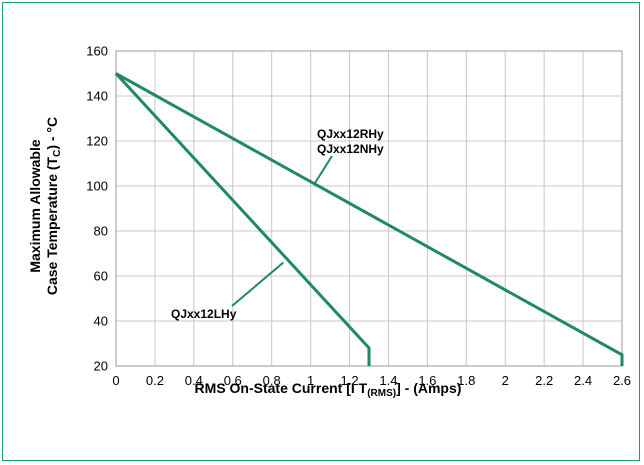  What do you see at coordinates (466, 380) in the screenshot?
I see `x-tick-label: 1.8` at bounding box center [466, 380].